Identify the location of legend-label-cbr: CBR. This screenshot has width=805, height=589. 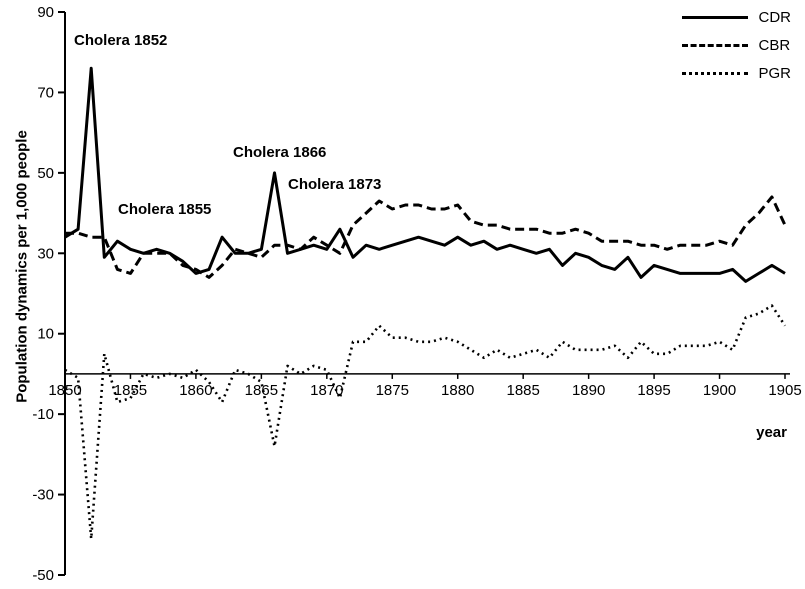
(774, 45).